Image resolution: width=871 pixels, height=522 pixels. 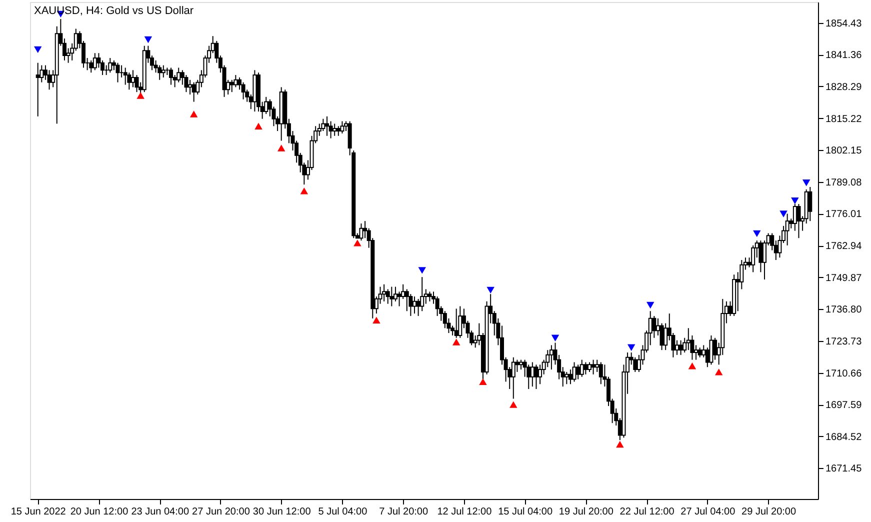 What do you see at coordinates (844, 87) in the screenshot?
I see `y-tick-label: 1828.29` at bounding box center [844, 87].